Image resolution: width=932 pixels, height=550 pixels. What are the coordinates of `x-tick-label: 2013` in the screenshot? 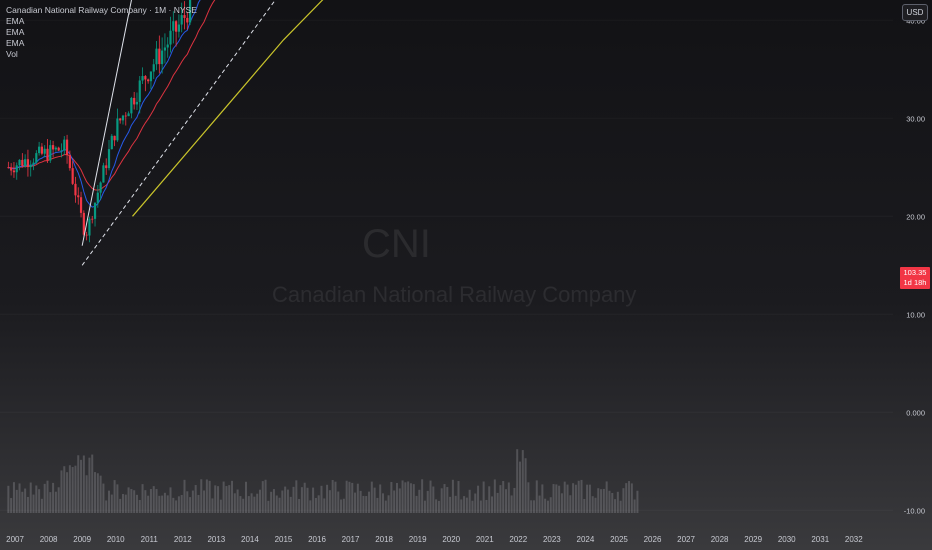 It's located at (216, 539).